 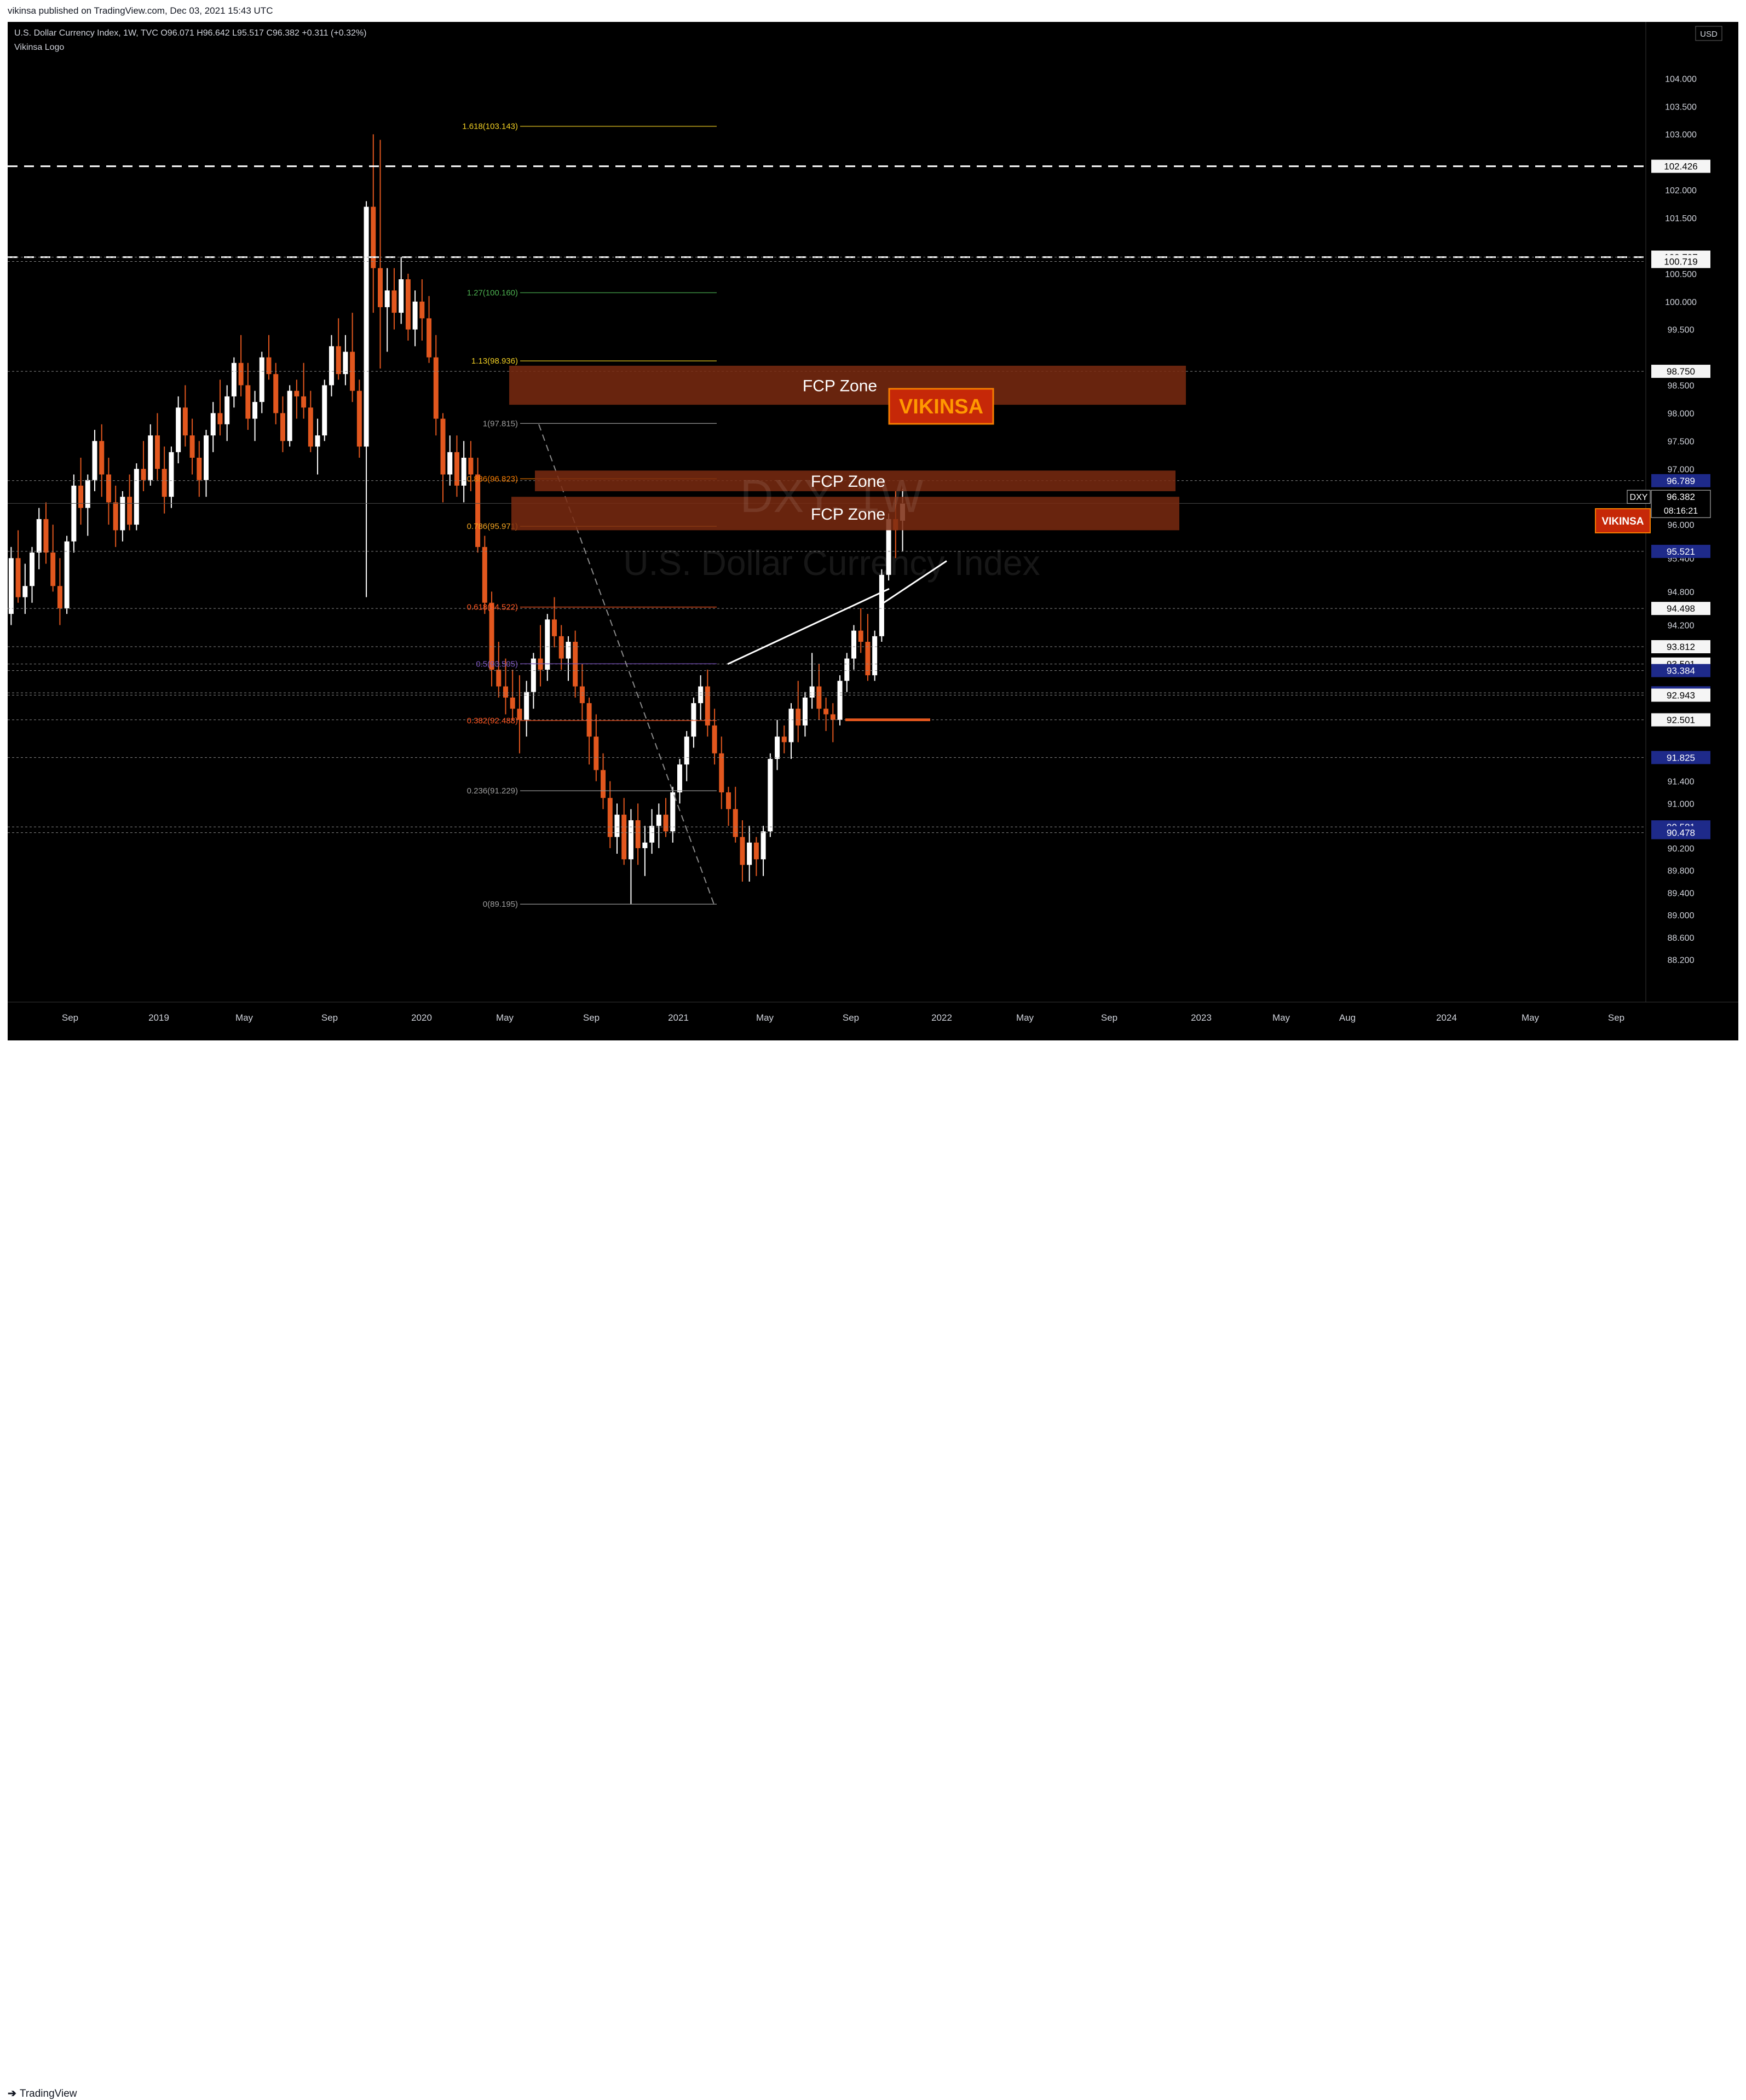 I want to click on fcp-zone-label: FCP Zone, so click(x=848, y=514).